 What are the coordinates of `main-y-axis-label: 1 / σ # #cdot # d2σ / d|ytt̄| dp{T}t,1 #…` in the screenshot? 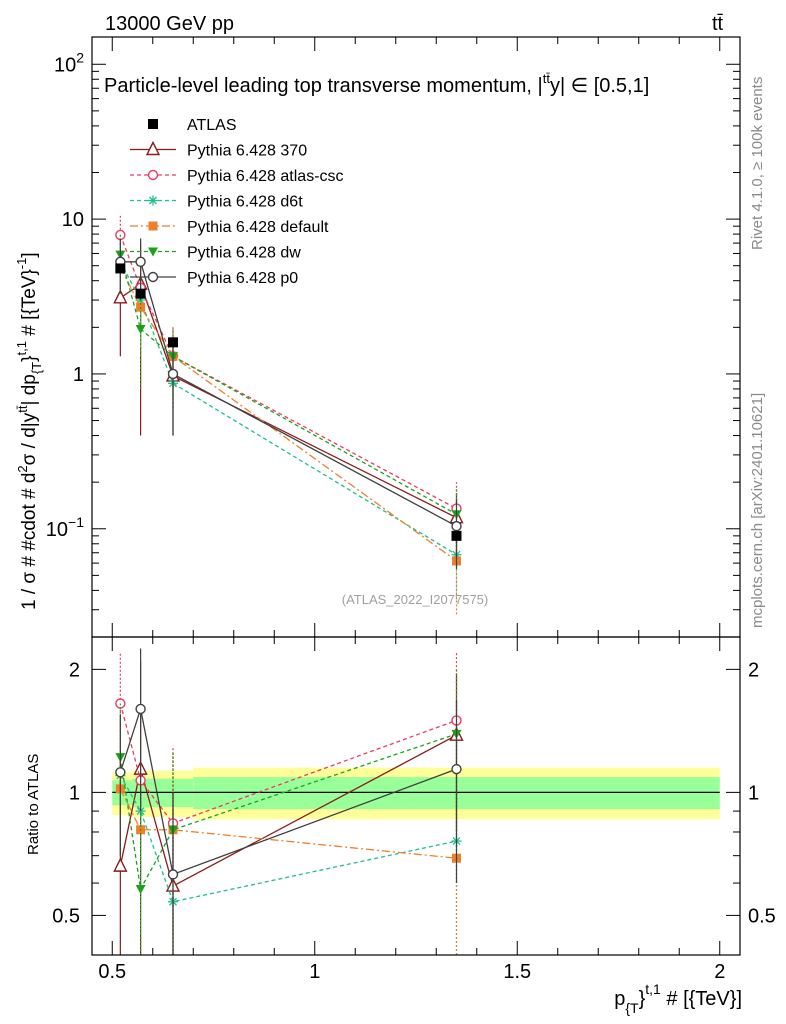 It's located at (29, 431).